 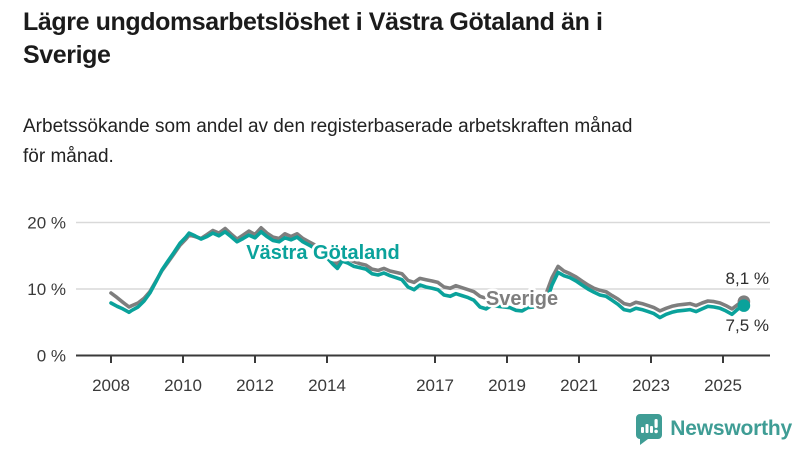 What do you see at coordinates (51, 356) in the screenshot?
I see `y-axis-tick-label: 0 %` at bounding box center [51, 356].